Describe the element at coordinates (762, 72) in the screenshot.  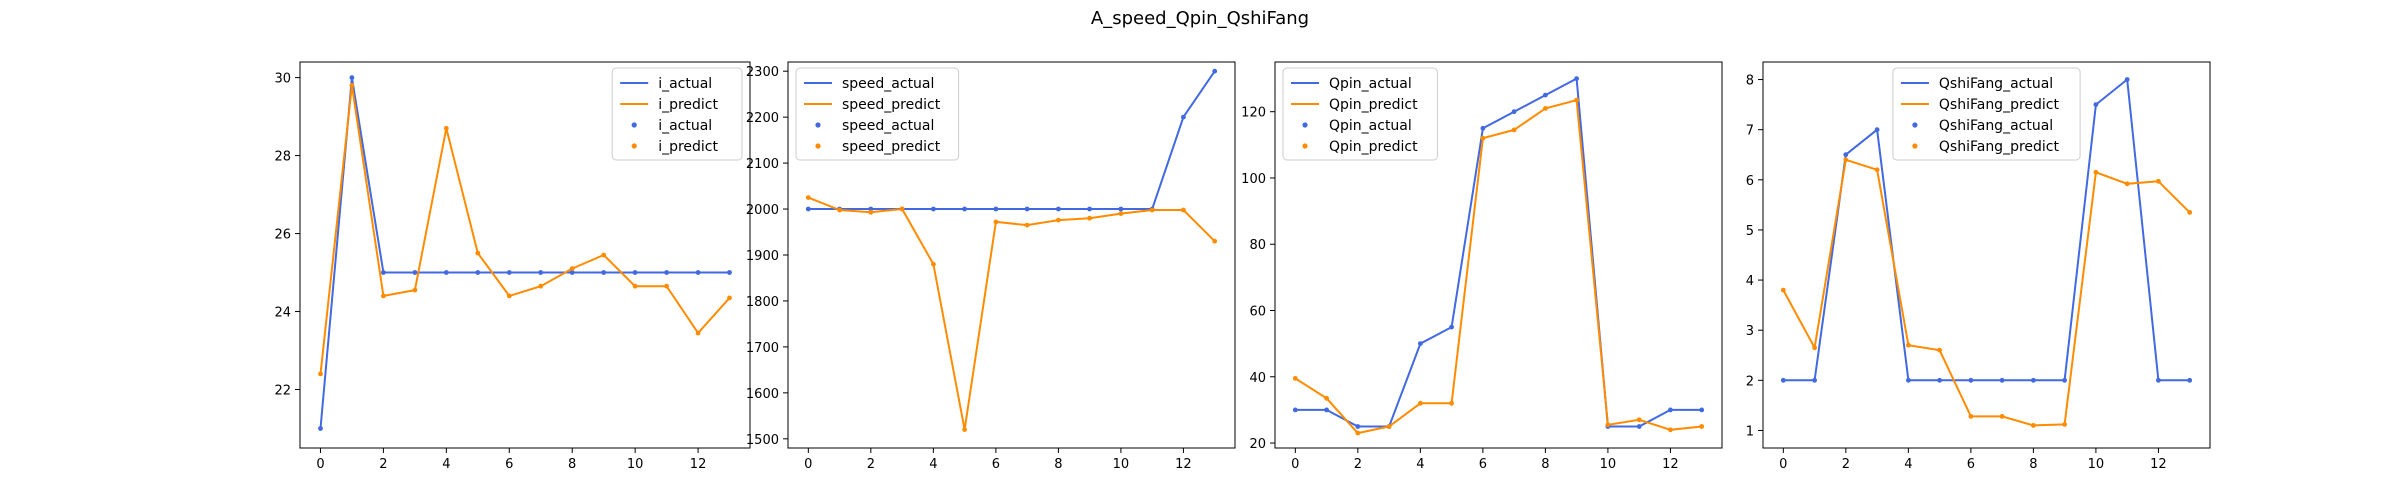
I see `y-tick-label: 2300` at that location.